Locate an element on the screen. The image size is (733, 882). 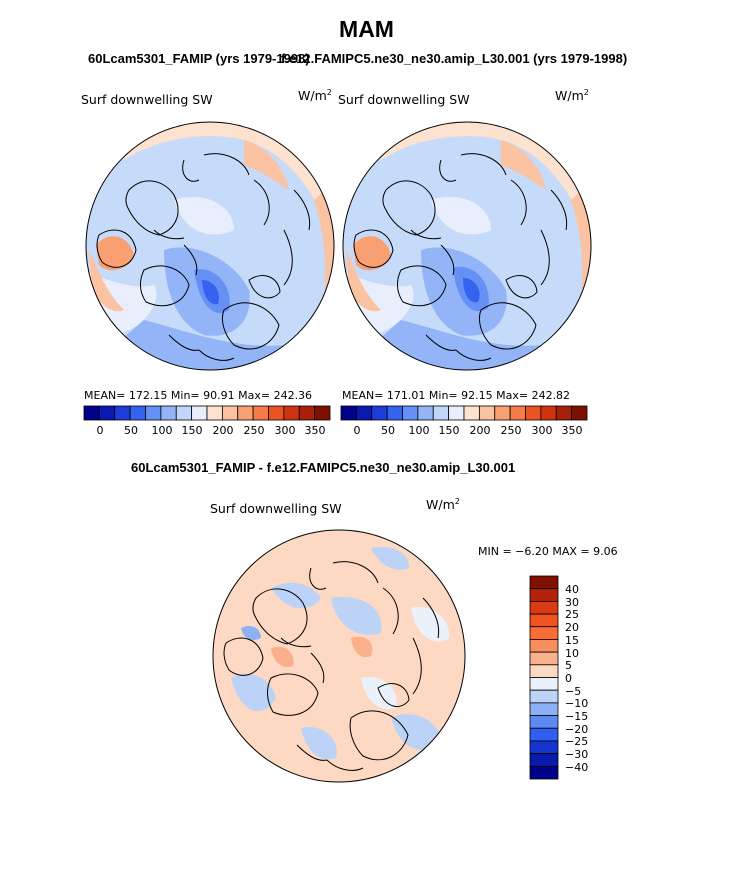
colorbar-right is located at coordinates (464, 413).